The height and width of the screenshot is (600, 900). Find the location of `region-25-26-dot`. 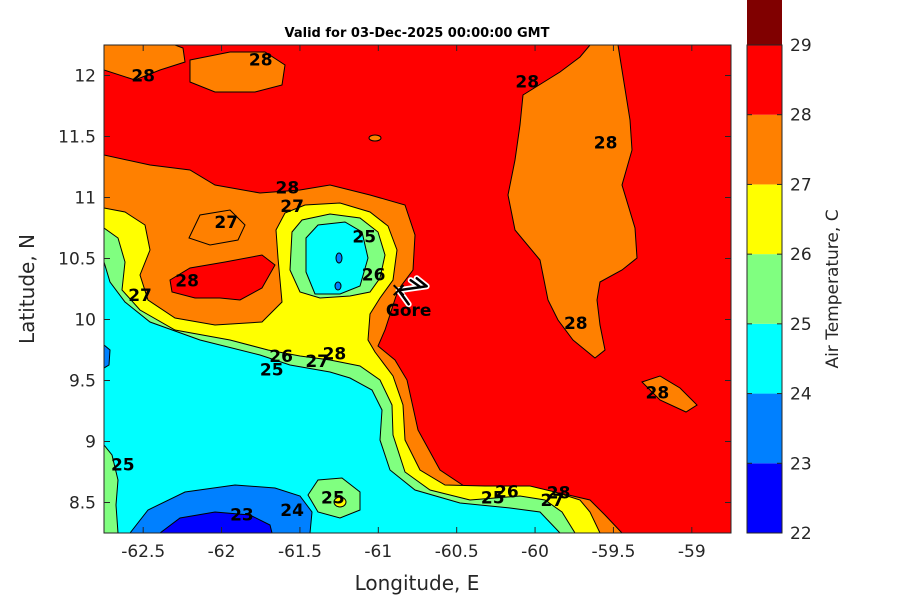

region-25-26-dot is located at coordinates (340, 502).